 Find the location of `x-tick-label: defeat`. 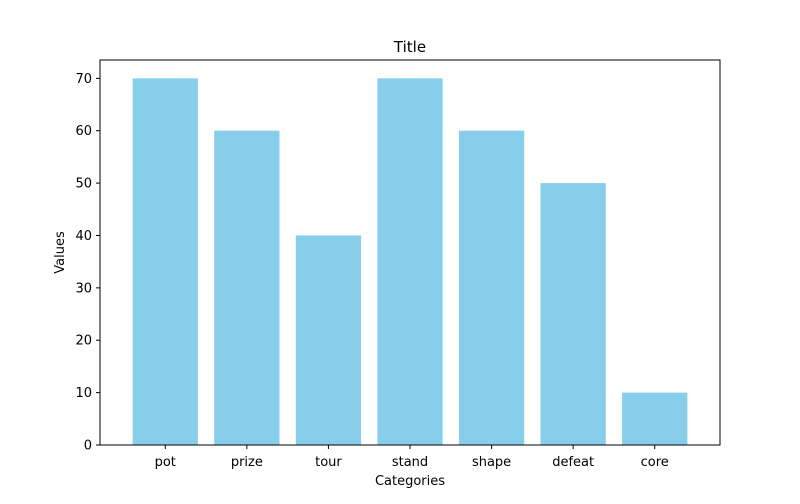

x-tick-label: defeat is located at coordinates (573, 462).